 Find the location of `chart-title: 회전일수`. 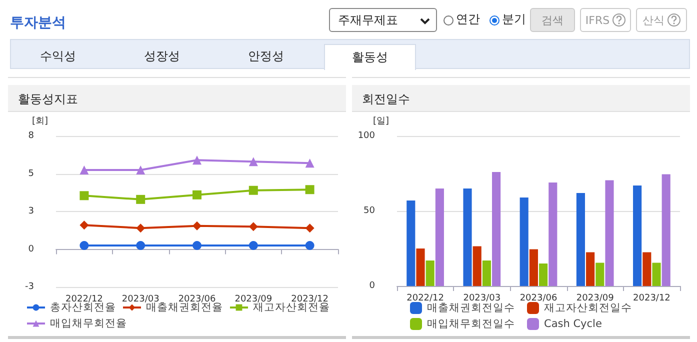

chart-title: 회전일수 is located at coordinates (386, 99).